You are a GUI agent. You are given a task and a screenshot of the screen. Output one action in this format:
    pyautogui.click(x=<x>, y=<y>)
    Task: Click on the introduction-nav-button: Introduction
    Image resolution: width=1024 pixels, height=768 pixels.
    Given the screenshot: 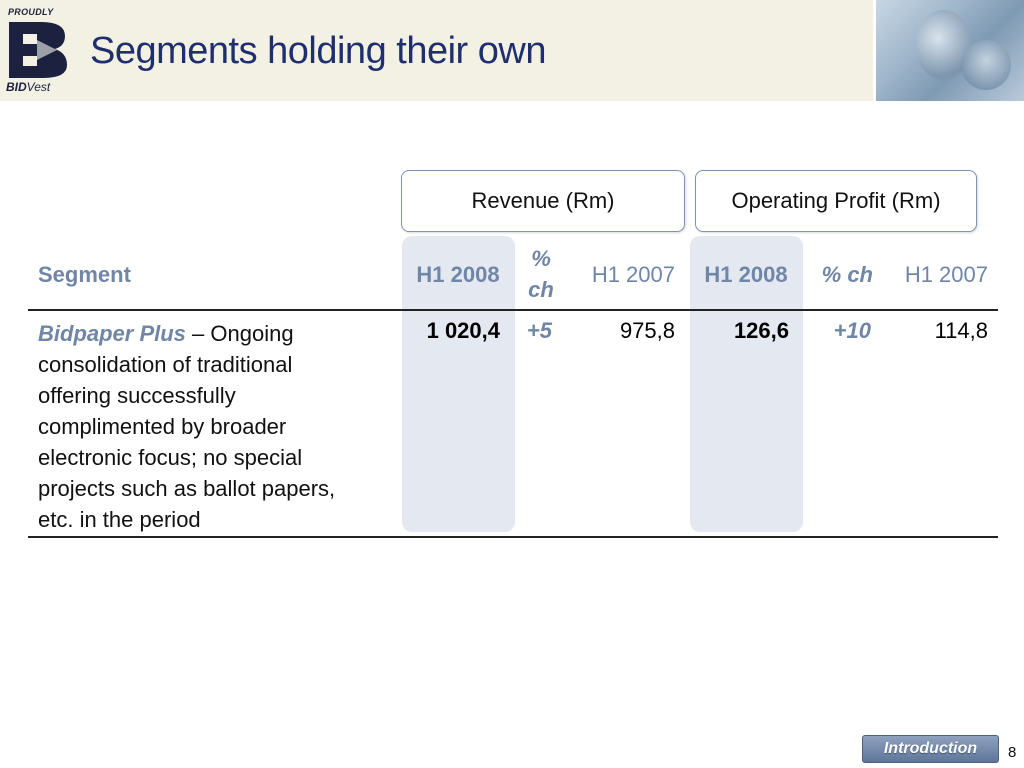 What is the action you would take?
    pyautogui.click(x=930, y=749)
    